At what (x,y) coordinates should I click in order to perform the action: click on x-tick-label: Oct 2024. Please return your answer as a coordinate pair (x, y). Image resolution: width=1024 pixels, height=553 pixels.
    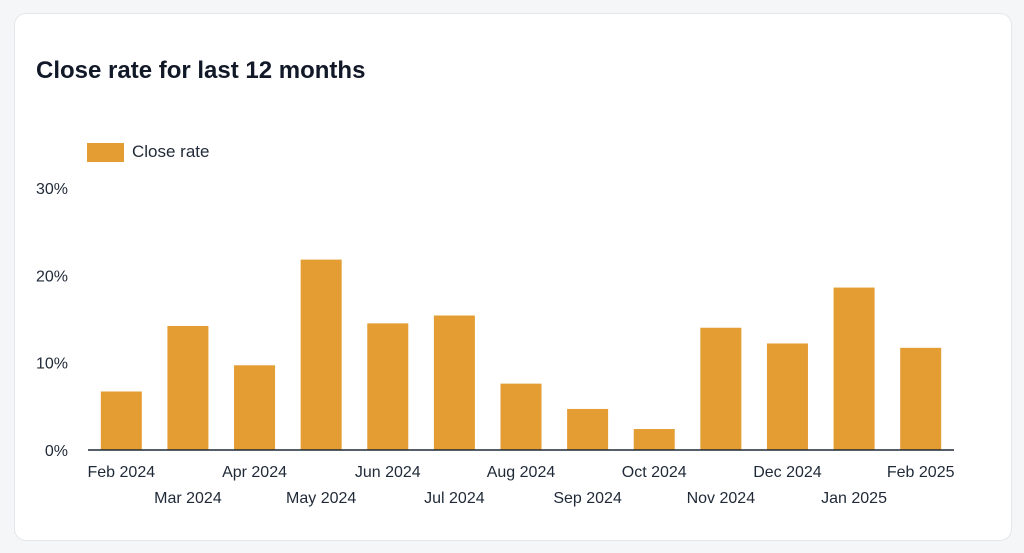
    Looking at the image, I should click on (654, 472).